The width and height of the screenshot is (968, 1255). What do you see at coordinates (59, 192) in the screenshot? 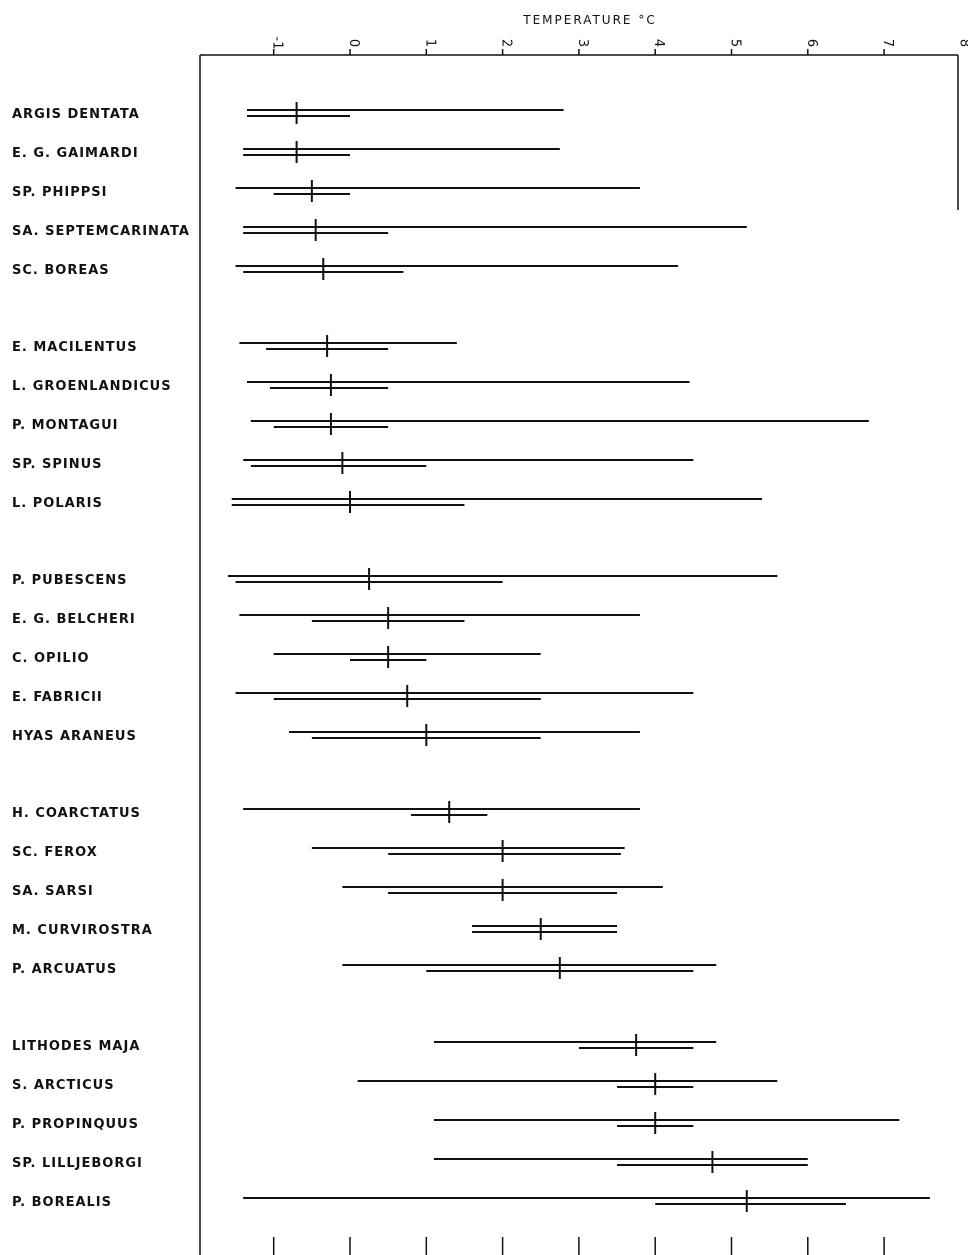
I see `species-label: SP. PHIPPSI` at bounding box center [59, 192].